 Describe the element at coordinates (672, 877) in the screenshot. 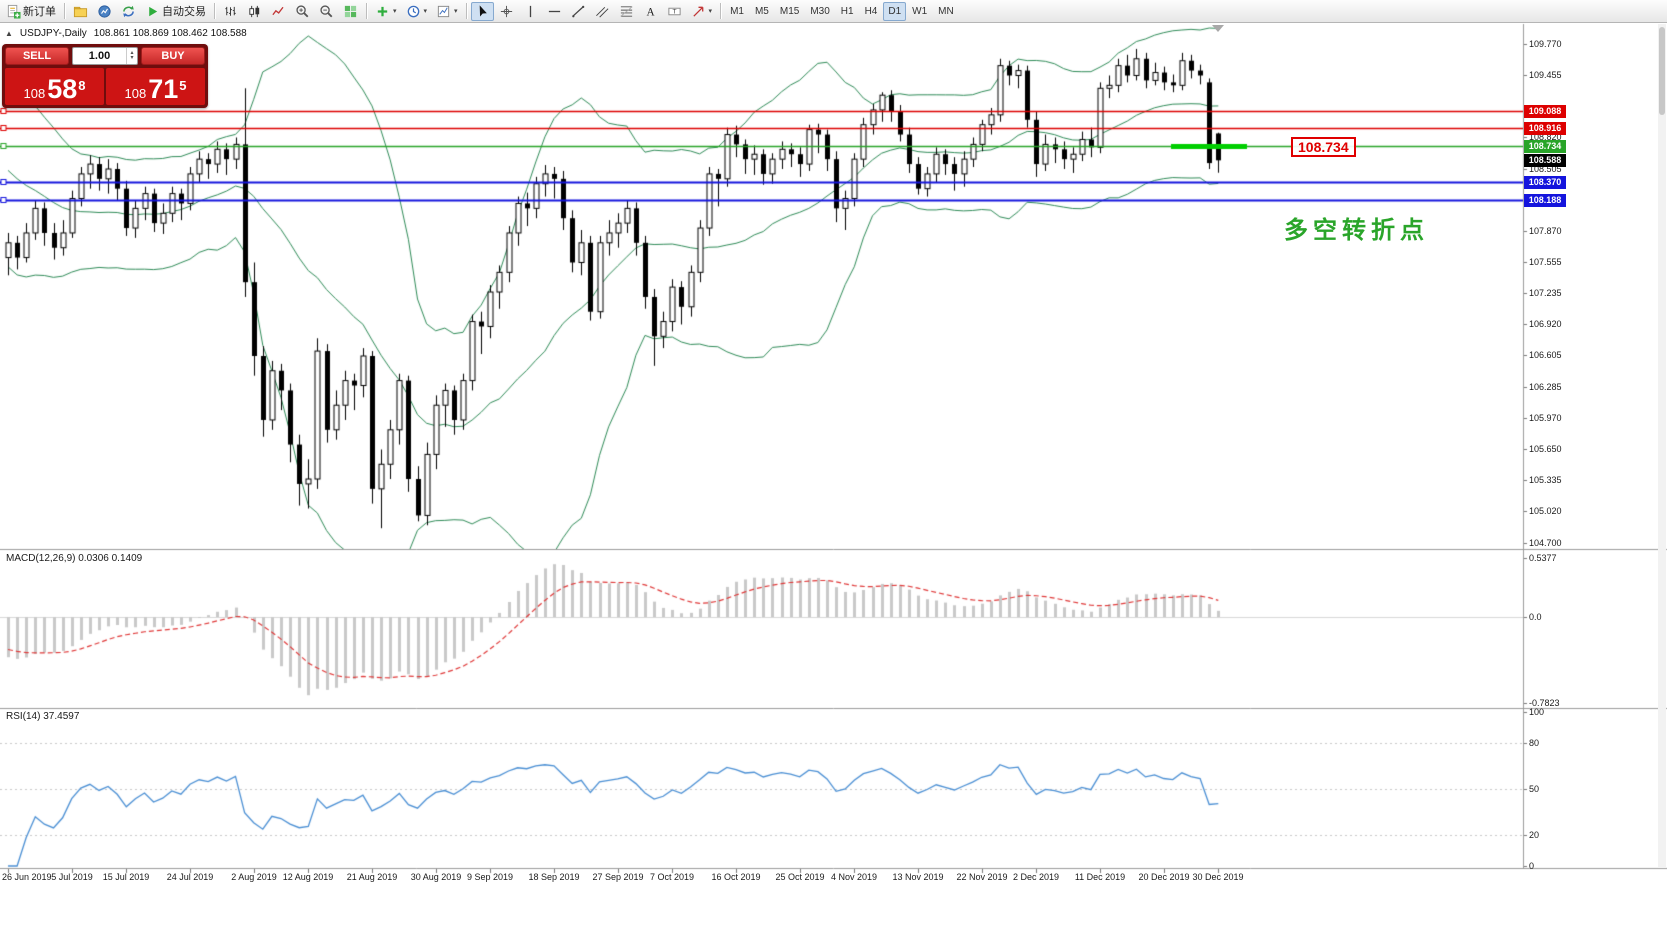

I see `date-axis-label: 7 Oct 2019` at that location.